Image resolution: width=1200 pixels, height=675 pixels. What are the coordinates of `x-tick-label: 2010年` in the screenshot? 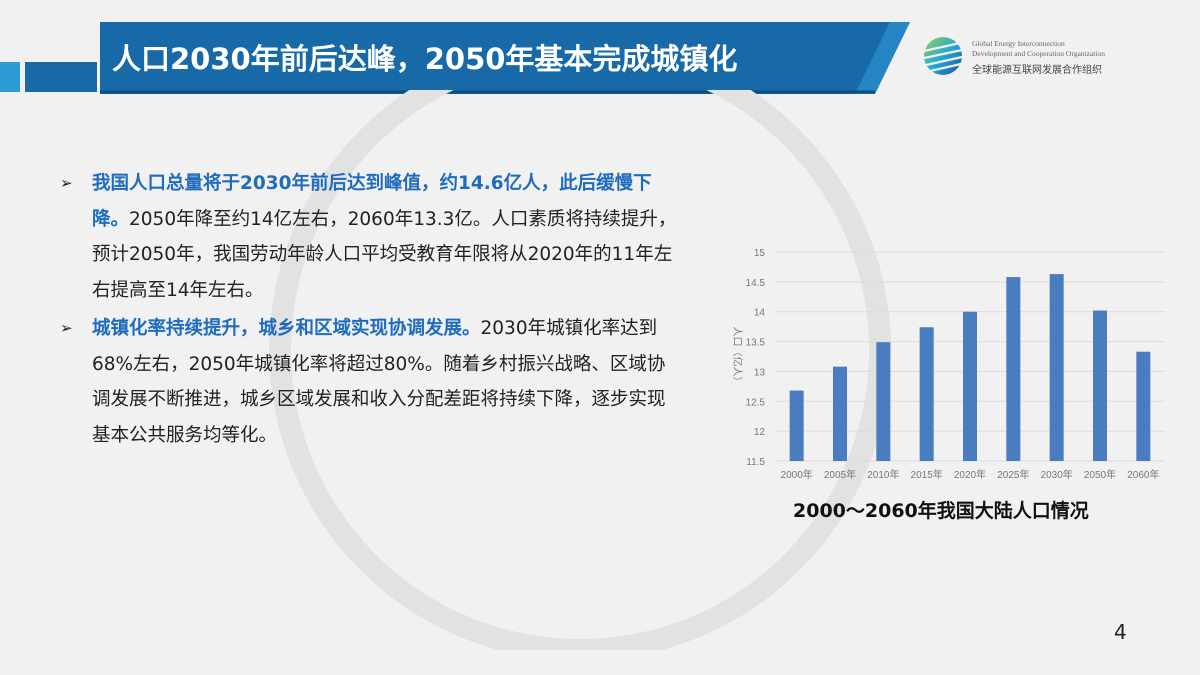 It's located at (883, 474).